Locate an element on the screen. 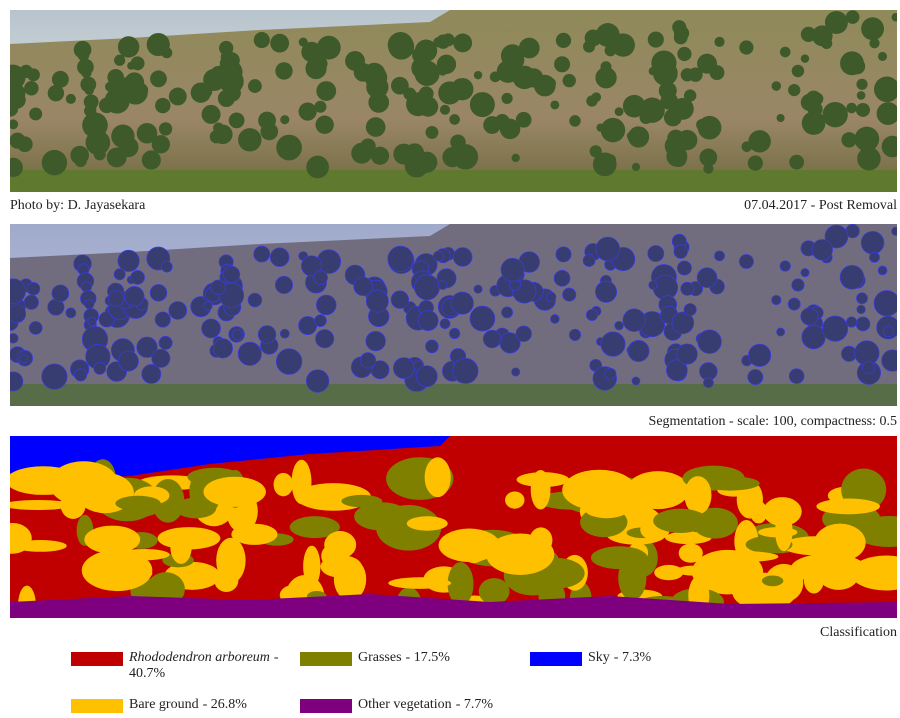 The image size is (900, 718). legend-suffix: - 40.7% is located at coordinates (204, 665).